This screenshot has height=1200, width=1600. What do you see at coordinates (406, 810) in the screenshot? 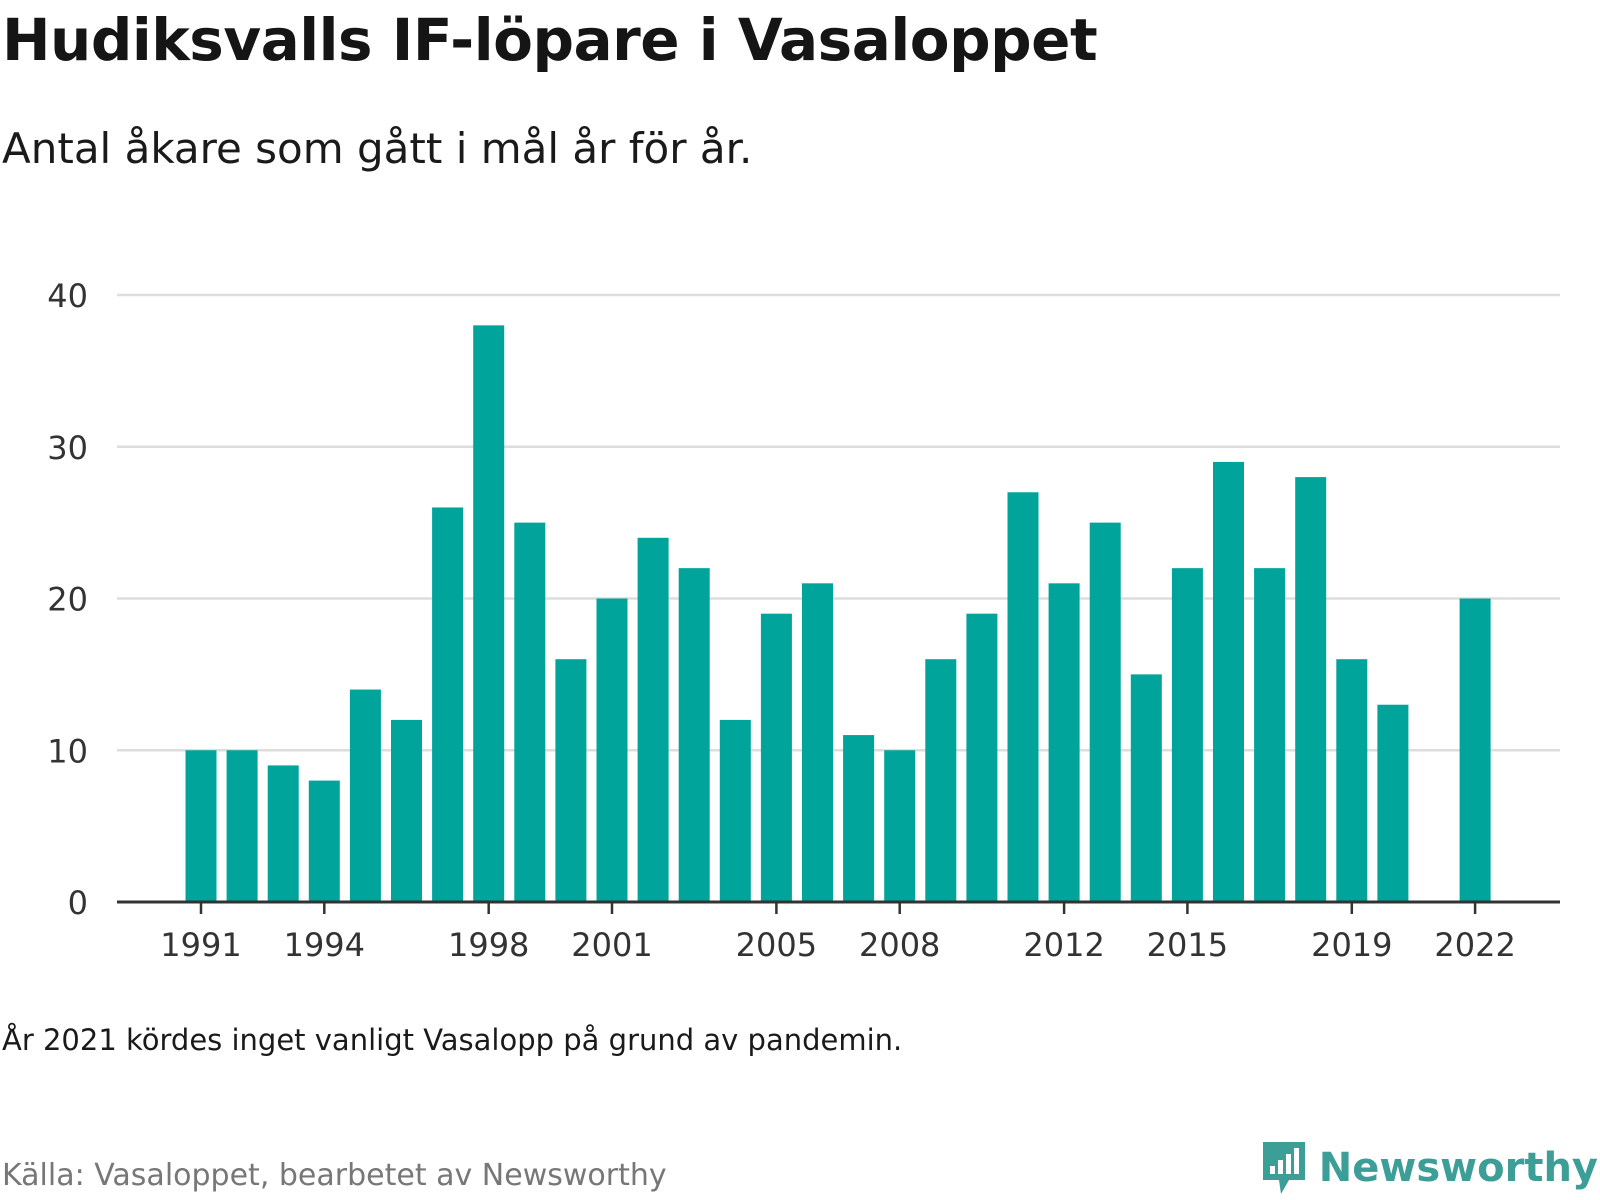
I see `bar-1996` at bounding box center [406, 810].